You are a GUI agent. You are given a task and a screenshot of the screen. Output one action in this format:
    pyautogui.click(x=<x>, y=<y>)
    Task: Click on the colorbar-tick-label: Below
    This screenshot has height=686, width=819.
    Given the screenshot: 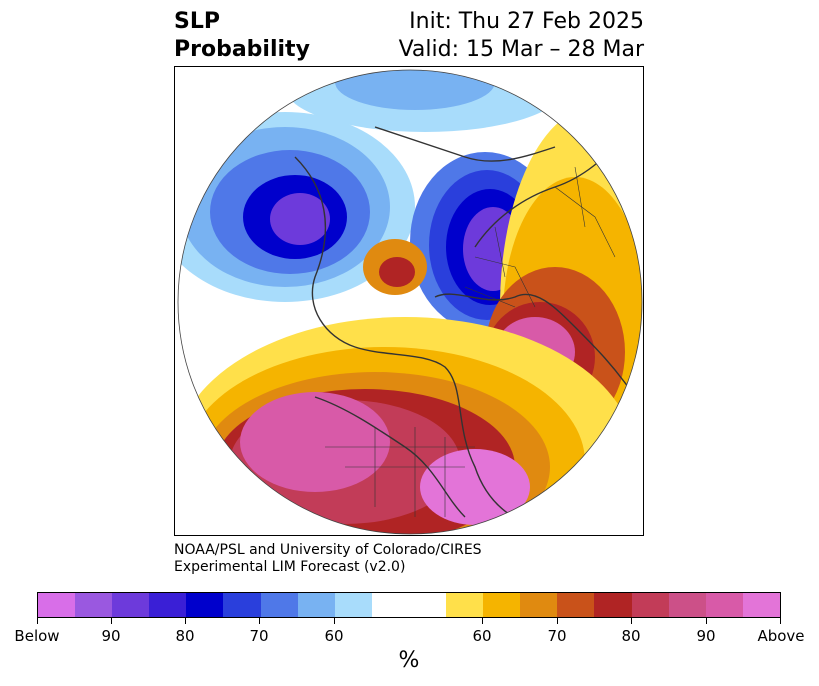 What is the action you would take?
    pyautogui.click(x=37, y=636)
    